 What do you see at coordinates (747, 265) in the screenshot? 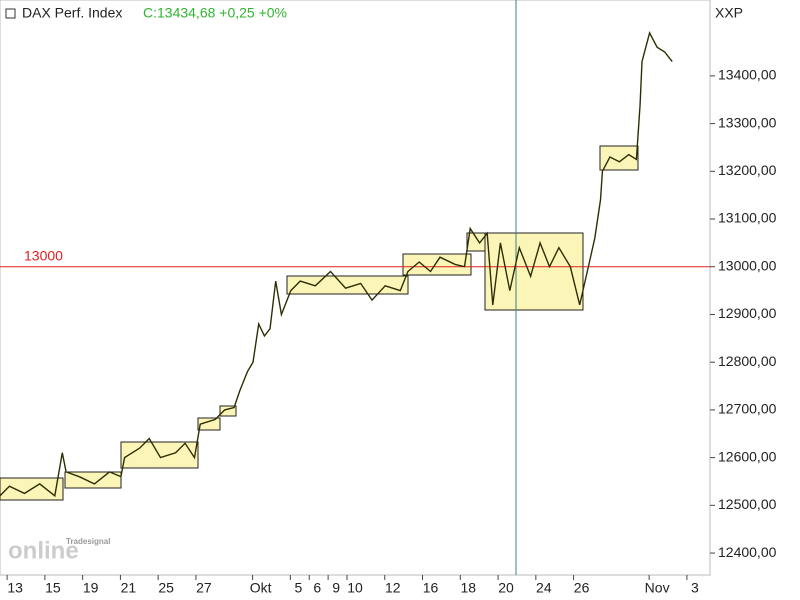
I see `y-tick-label: 13000,00` at bounding box center [747, 265].